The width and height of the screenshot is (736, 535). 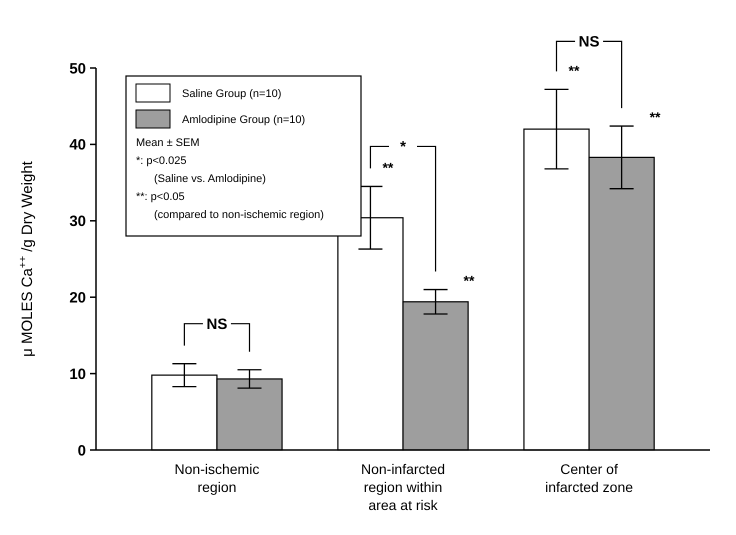 What do you see at coordinates (161, 161) in the screenshot?
I see `annotation: *: p<0.025` at bounding box center [161, 161].